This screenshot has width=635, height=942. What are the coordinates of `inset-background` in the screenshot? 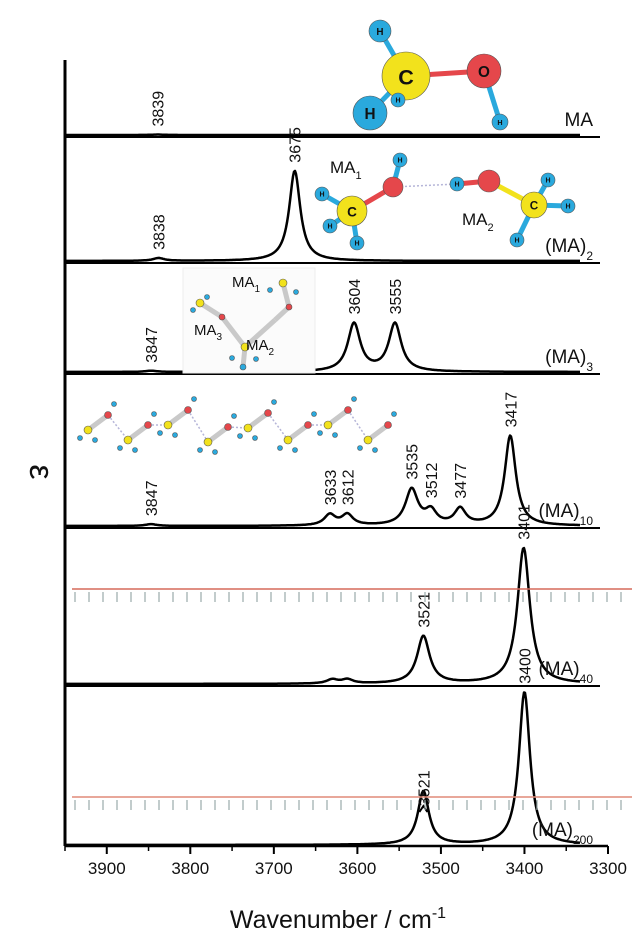 It's located at (249, 320).